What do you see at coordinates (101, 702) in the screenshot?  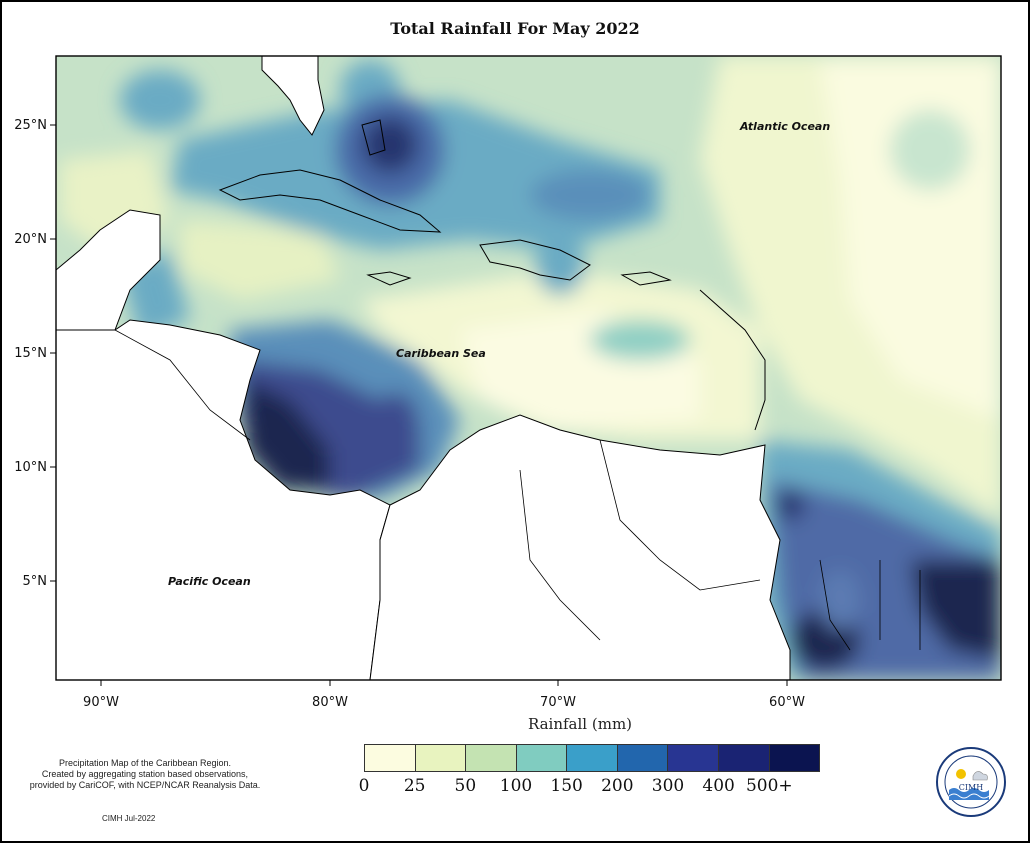 I see `lon-tick-90w: 90°W` at bounding box center [101, 702].